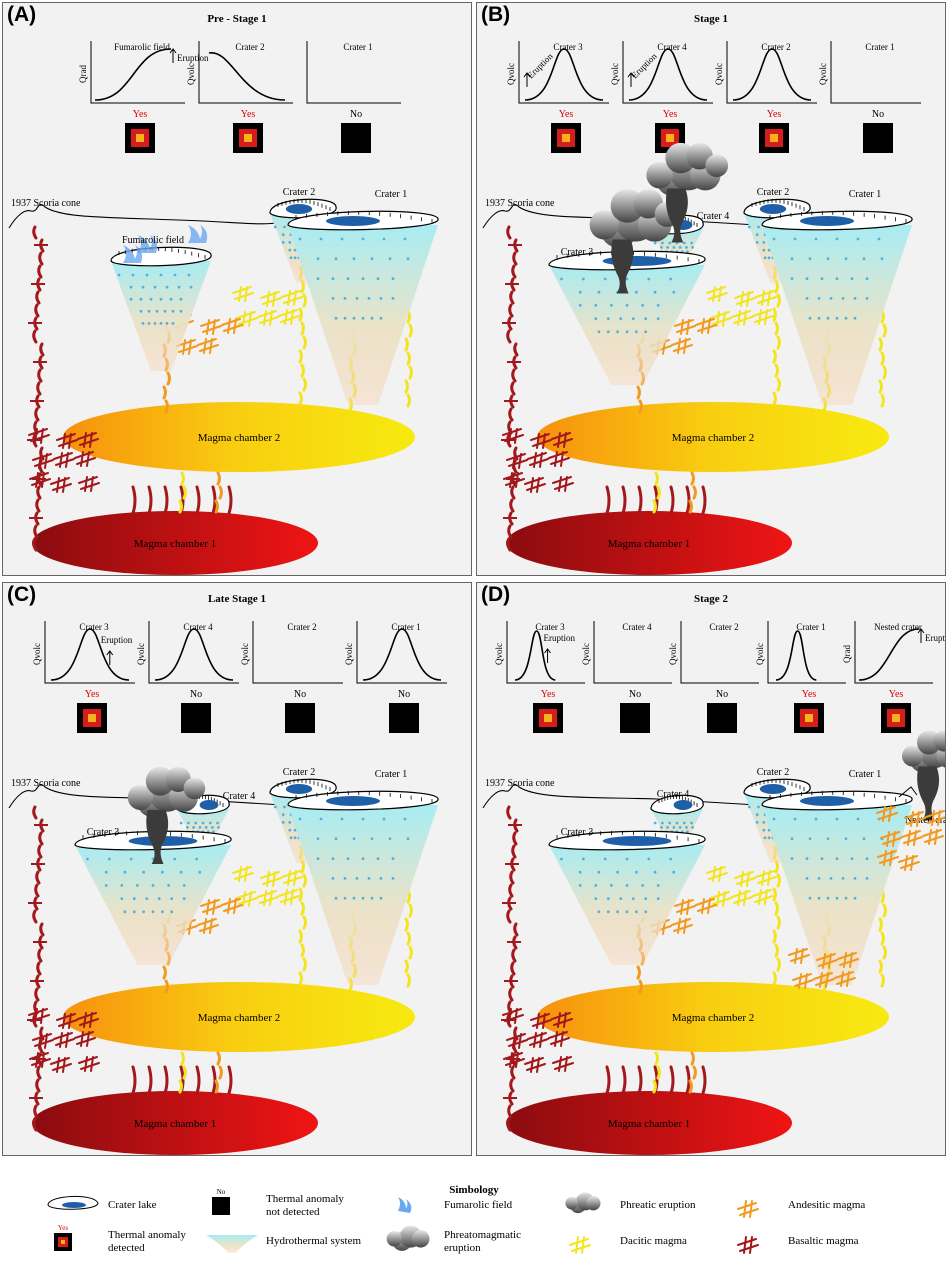 The height and width of the screenshot is (1268, 948). I want to click on panel-title: Stage 2, so click(711, 599).